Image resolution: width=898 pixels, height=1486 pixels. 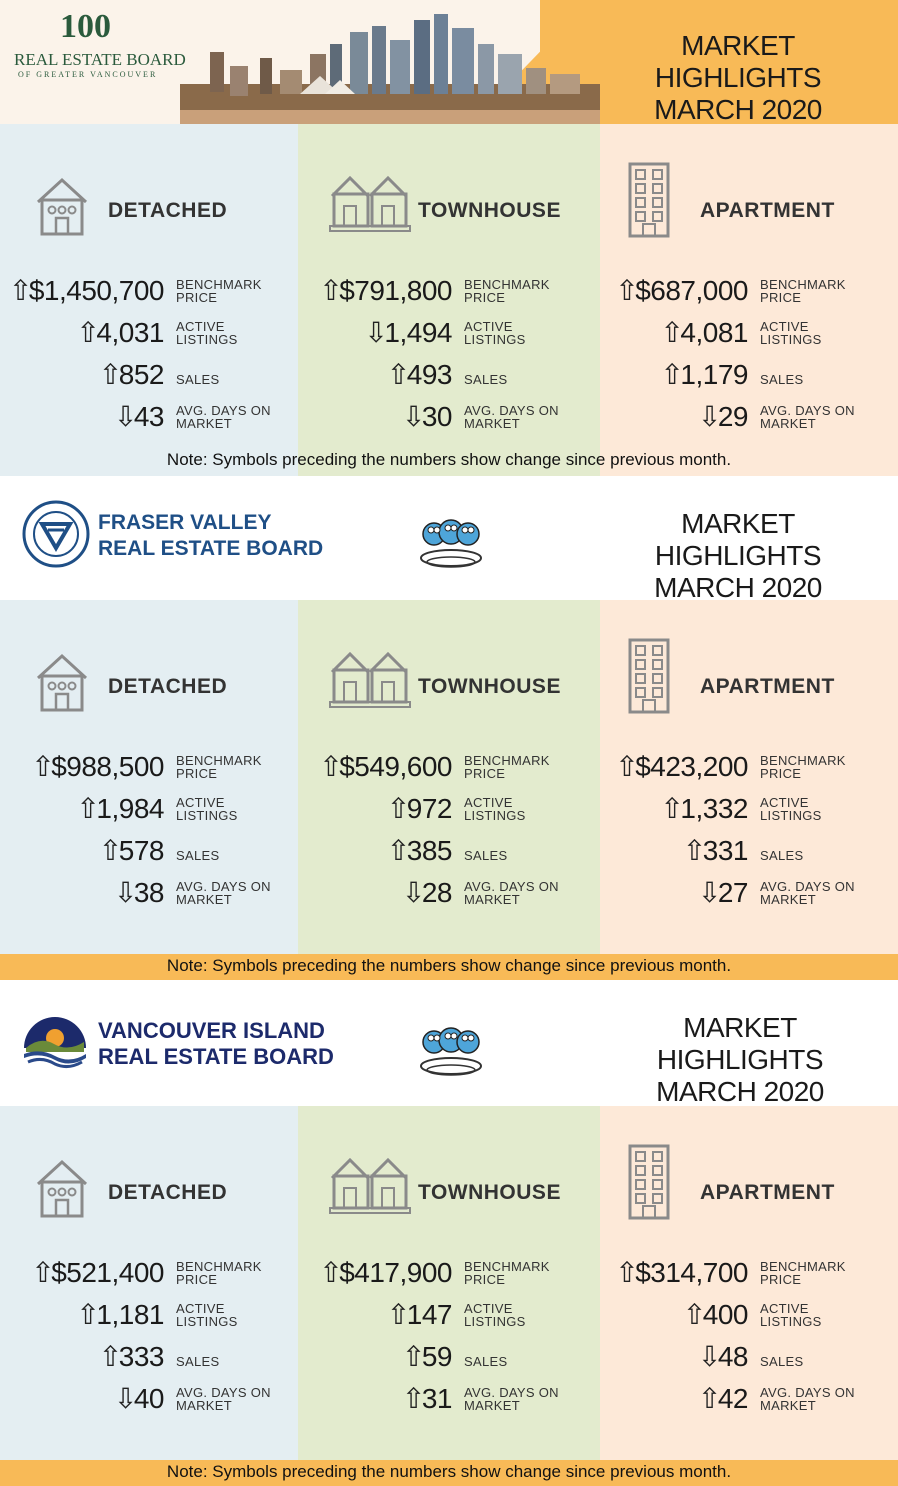 I want to click on logo-line2: OF GREATER VANCOUVER, so click(x=88, y=74).